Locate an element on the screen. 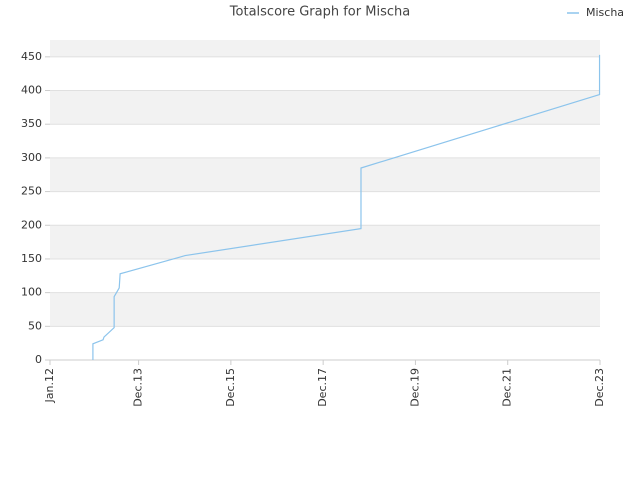  x-tick-label: Jan.12 is located at coordinates (49, 385).